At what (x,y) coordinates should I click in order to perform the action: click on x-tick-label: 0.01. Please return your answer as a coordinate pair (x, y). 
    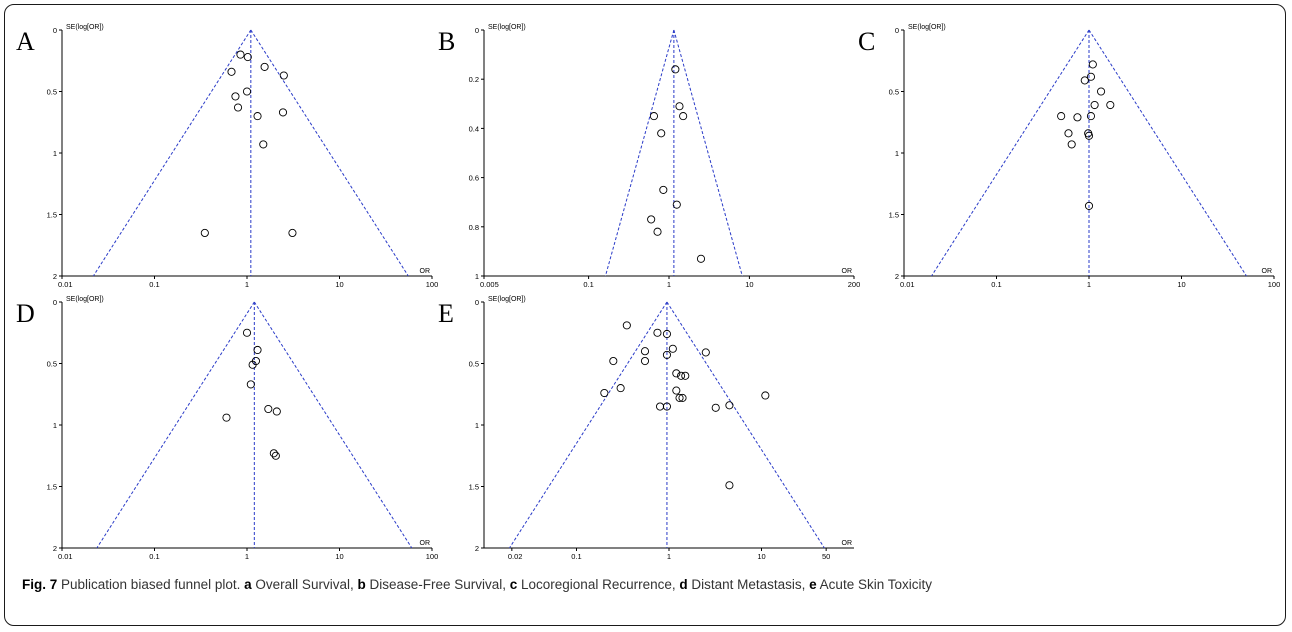
    Looking at the image, I should click on (65, 284).